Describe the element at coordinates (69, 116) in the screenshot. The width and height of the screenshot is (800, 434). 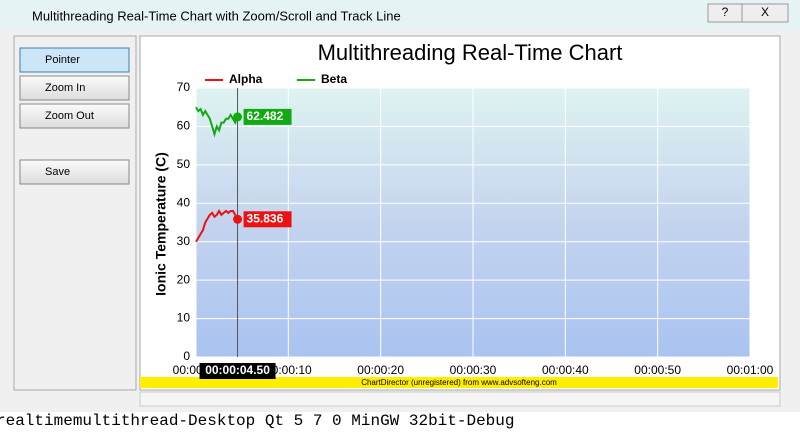
I see `button-label: Zoom Out` at that location.